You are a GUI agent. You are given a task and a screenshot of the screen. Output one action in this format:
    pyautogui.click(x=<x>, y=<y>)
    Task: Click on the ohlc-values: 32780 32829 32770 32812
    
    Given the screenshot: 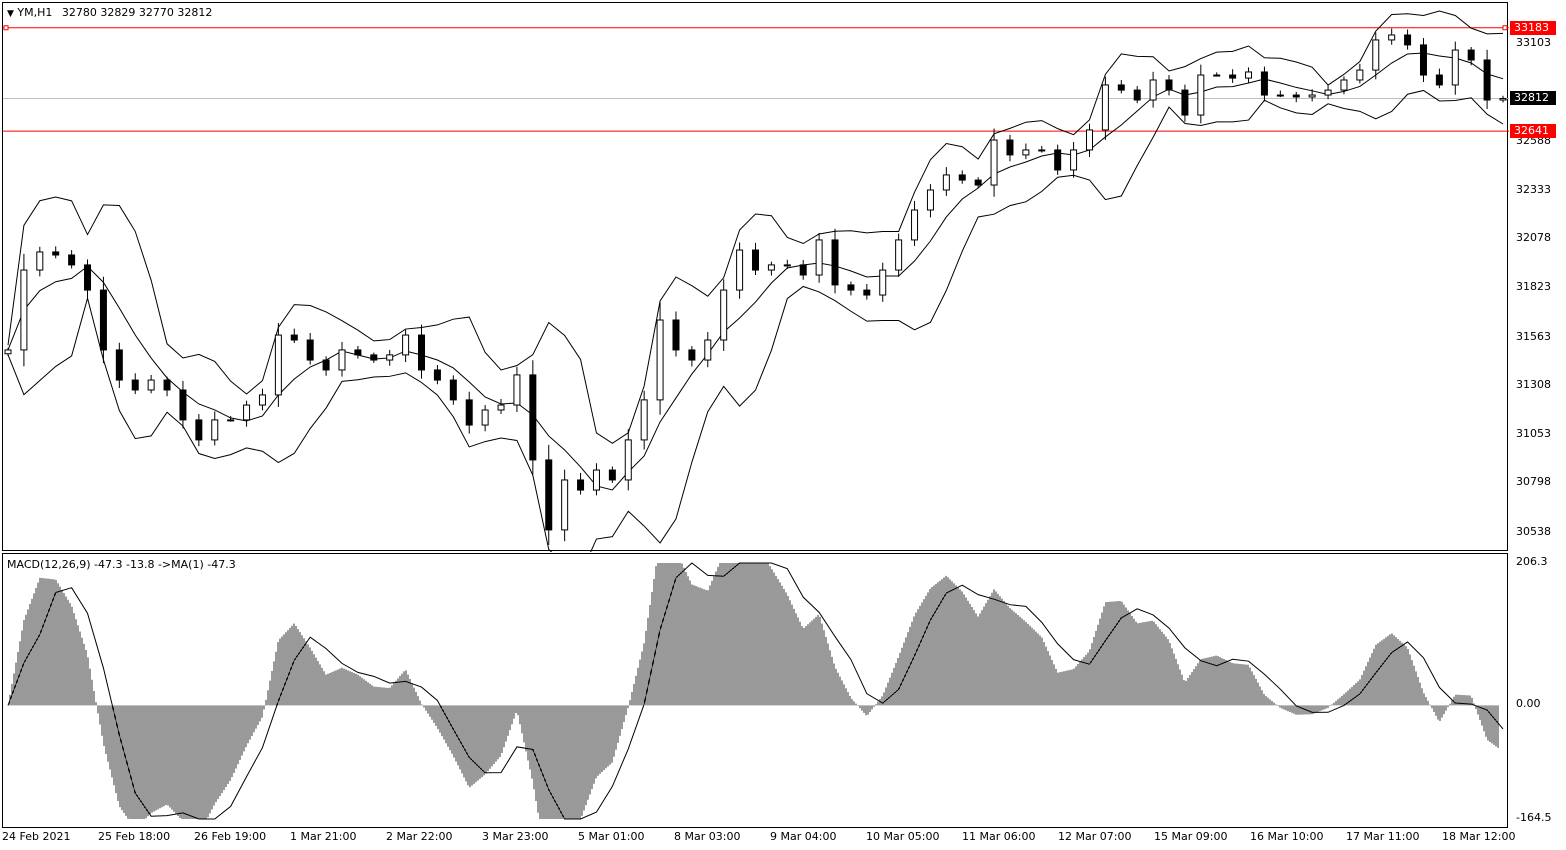 What is the action you would take?
    pyautogui.click(x=137, y=12)
    